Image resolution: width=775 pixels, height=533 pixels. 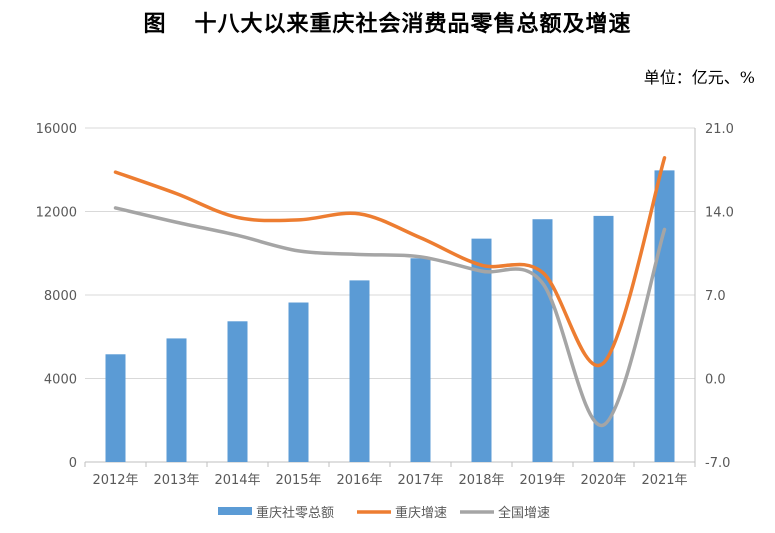 What do you see at coordinates (56, 129) in the screenshot?
I see `left-tick-label: 16000` at bounding box center [56, 129].